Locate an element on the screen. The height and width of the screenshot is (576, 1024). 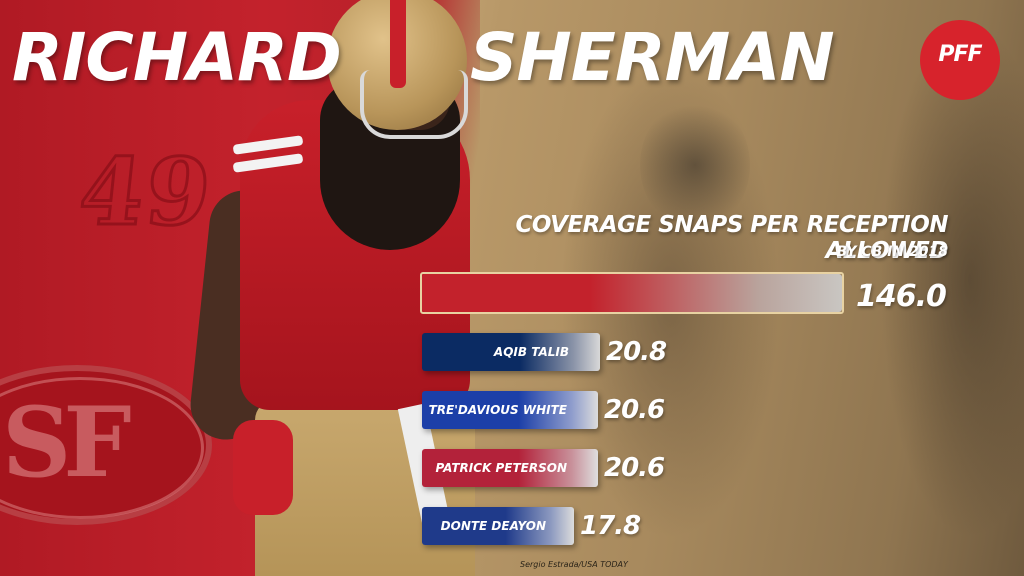
player-first-name: RICHARD is located at coordinates (177, 57).